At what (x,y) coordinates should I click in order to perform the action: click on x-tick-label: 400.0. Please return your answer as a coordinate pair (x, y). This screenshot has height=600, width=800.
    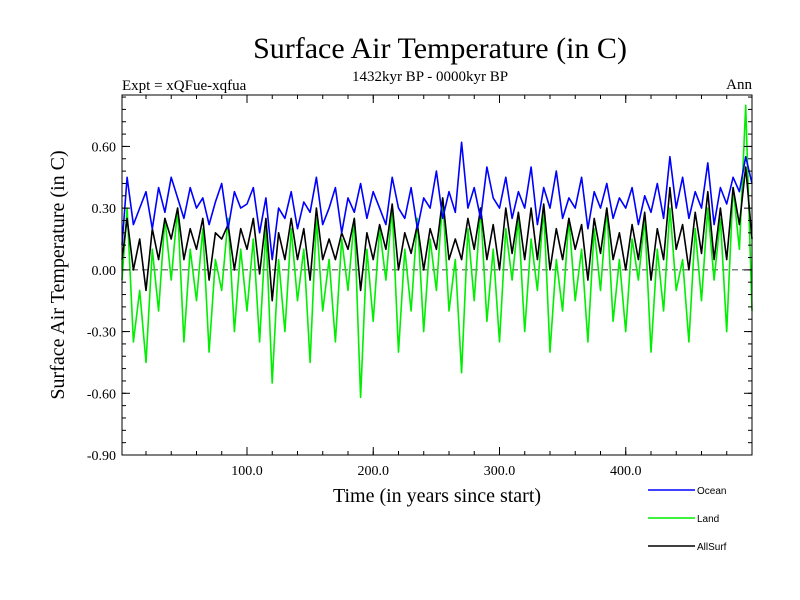
    Looking at the image, I should click on (626, 471).